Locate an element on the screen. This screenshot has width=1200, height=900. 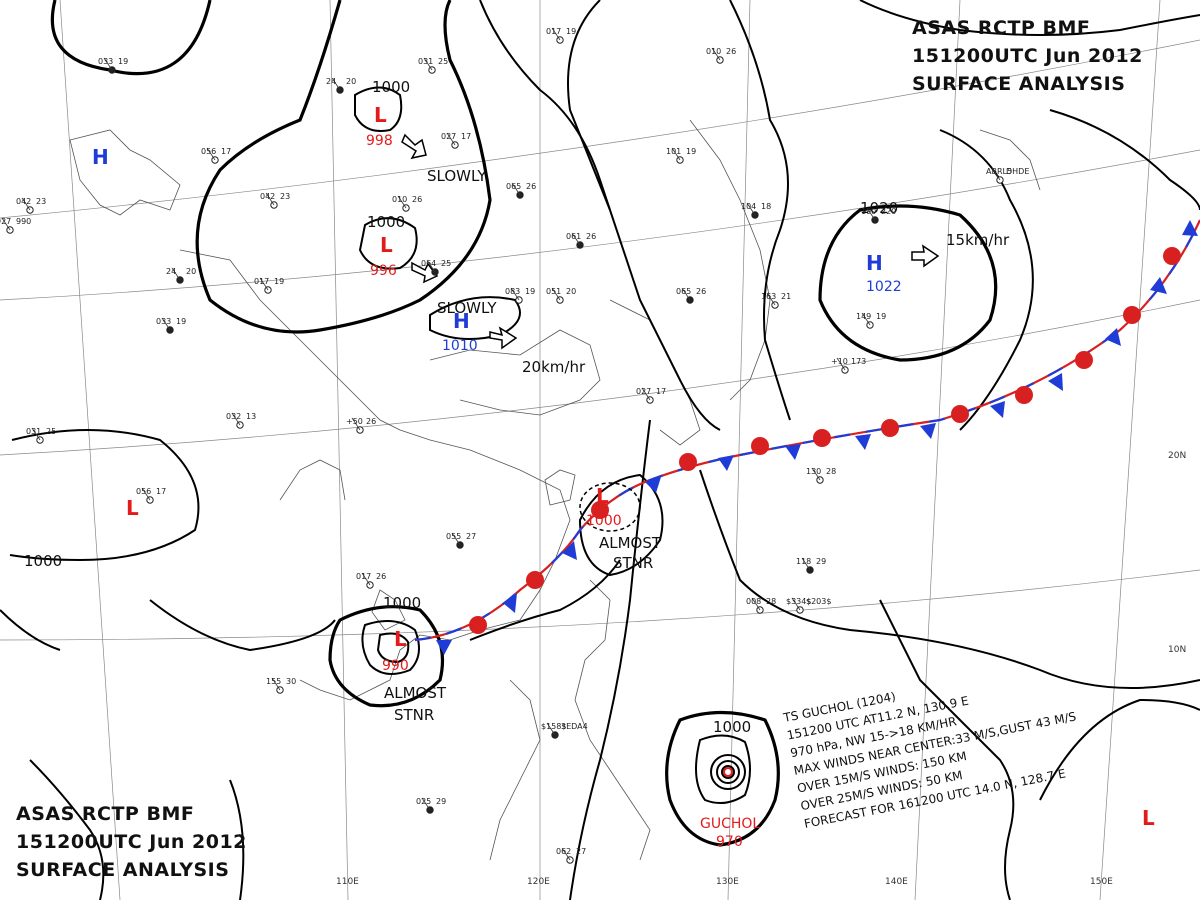
station-value: DHDE is located at coordinates (1017, 171).